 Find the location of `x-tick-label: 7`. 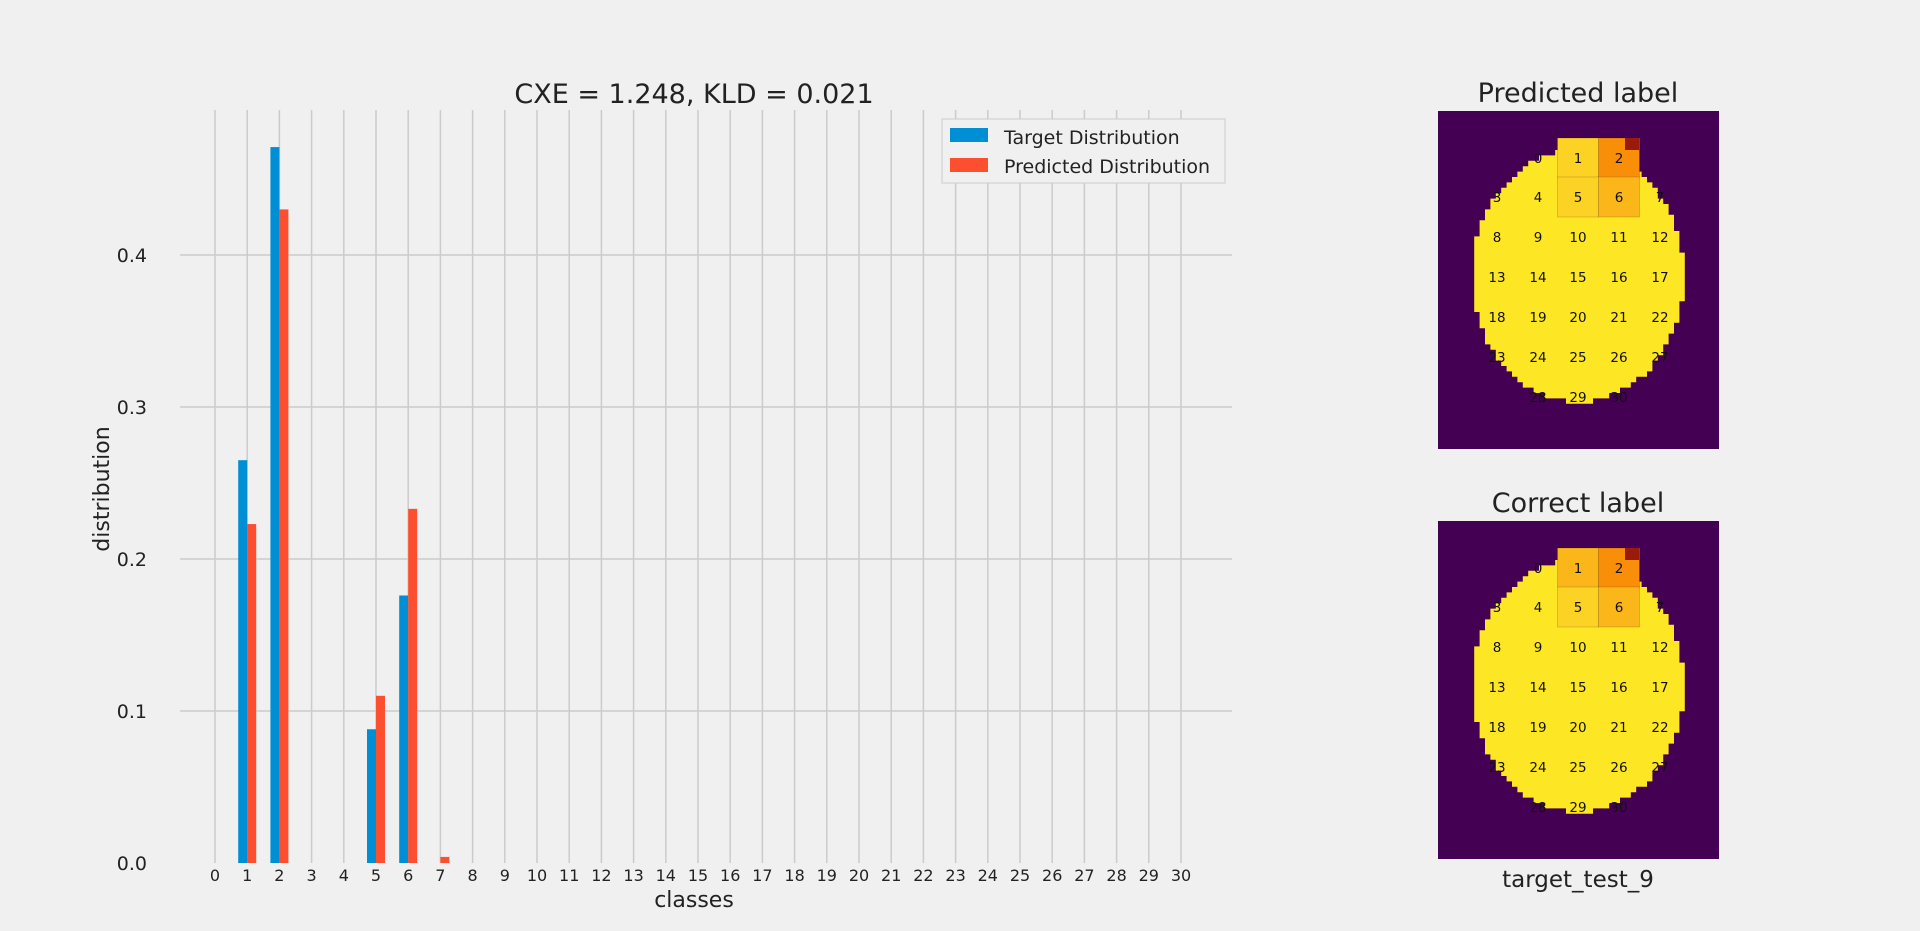

x-tick-label: 7 is located at coordinates (440, 875).